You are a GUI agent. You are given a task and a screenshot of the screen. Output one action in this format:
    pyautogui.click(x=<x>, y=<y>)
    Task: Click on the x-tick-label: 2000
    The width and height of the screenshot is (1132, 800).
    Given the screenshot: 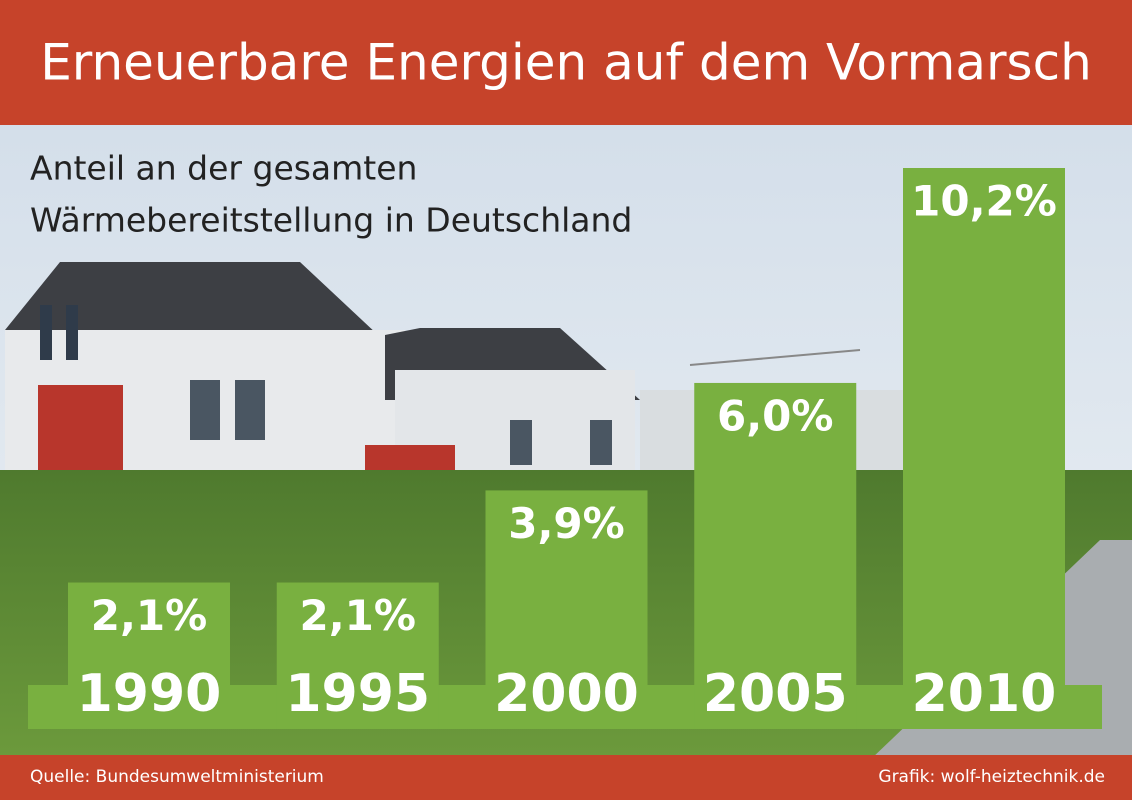 What is the action you would take?
    pyautogui.click(x=566, y=694)
    